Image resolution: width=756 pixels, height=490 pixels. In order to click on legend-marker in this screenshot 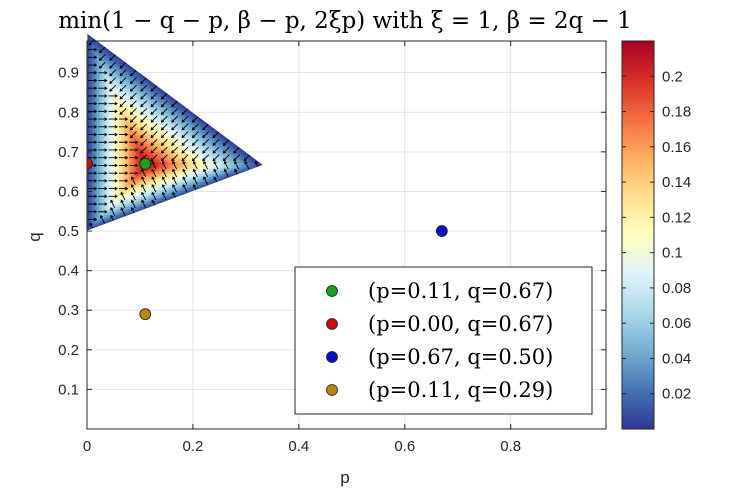, I will do `click(332, 291)`.